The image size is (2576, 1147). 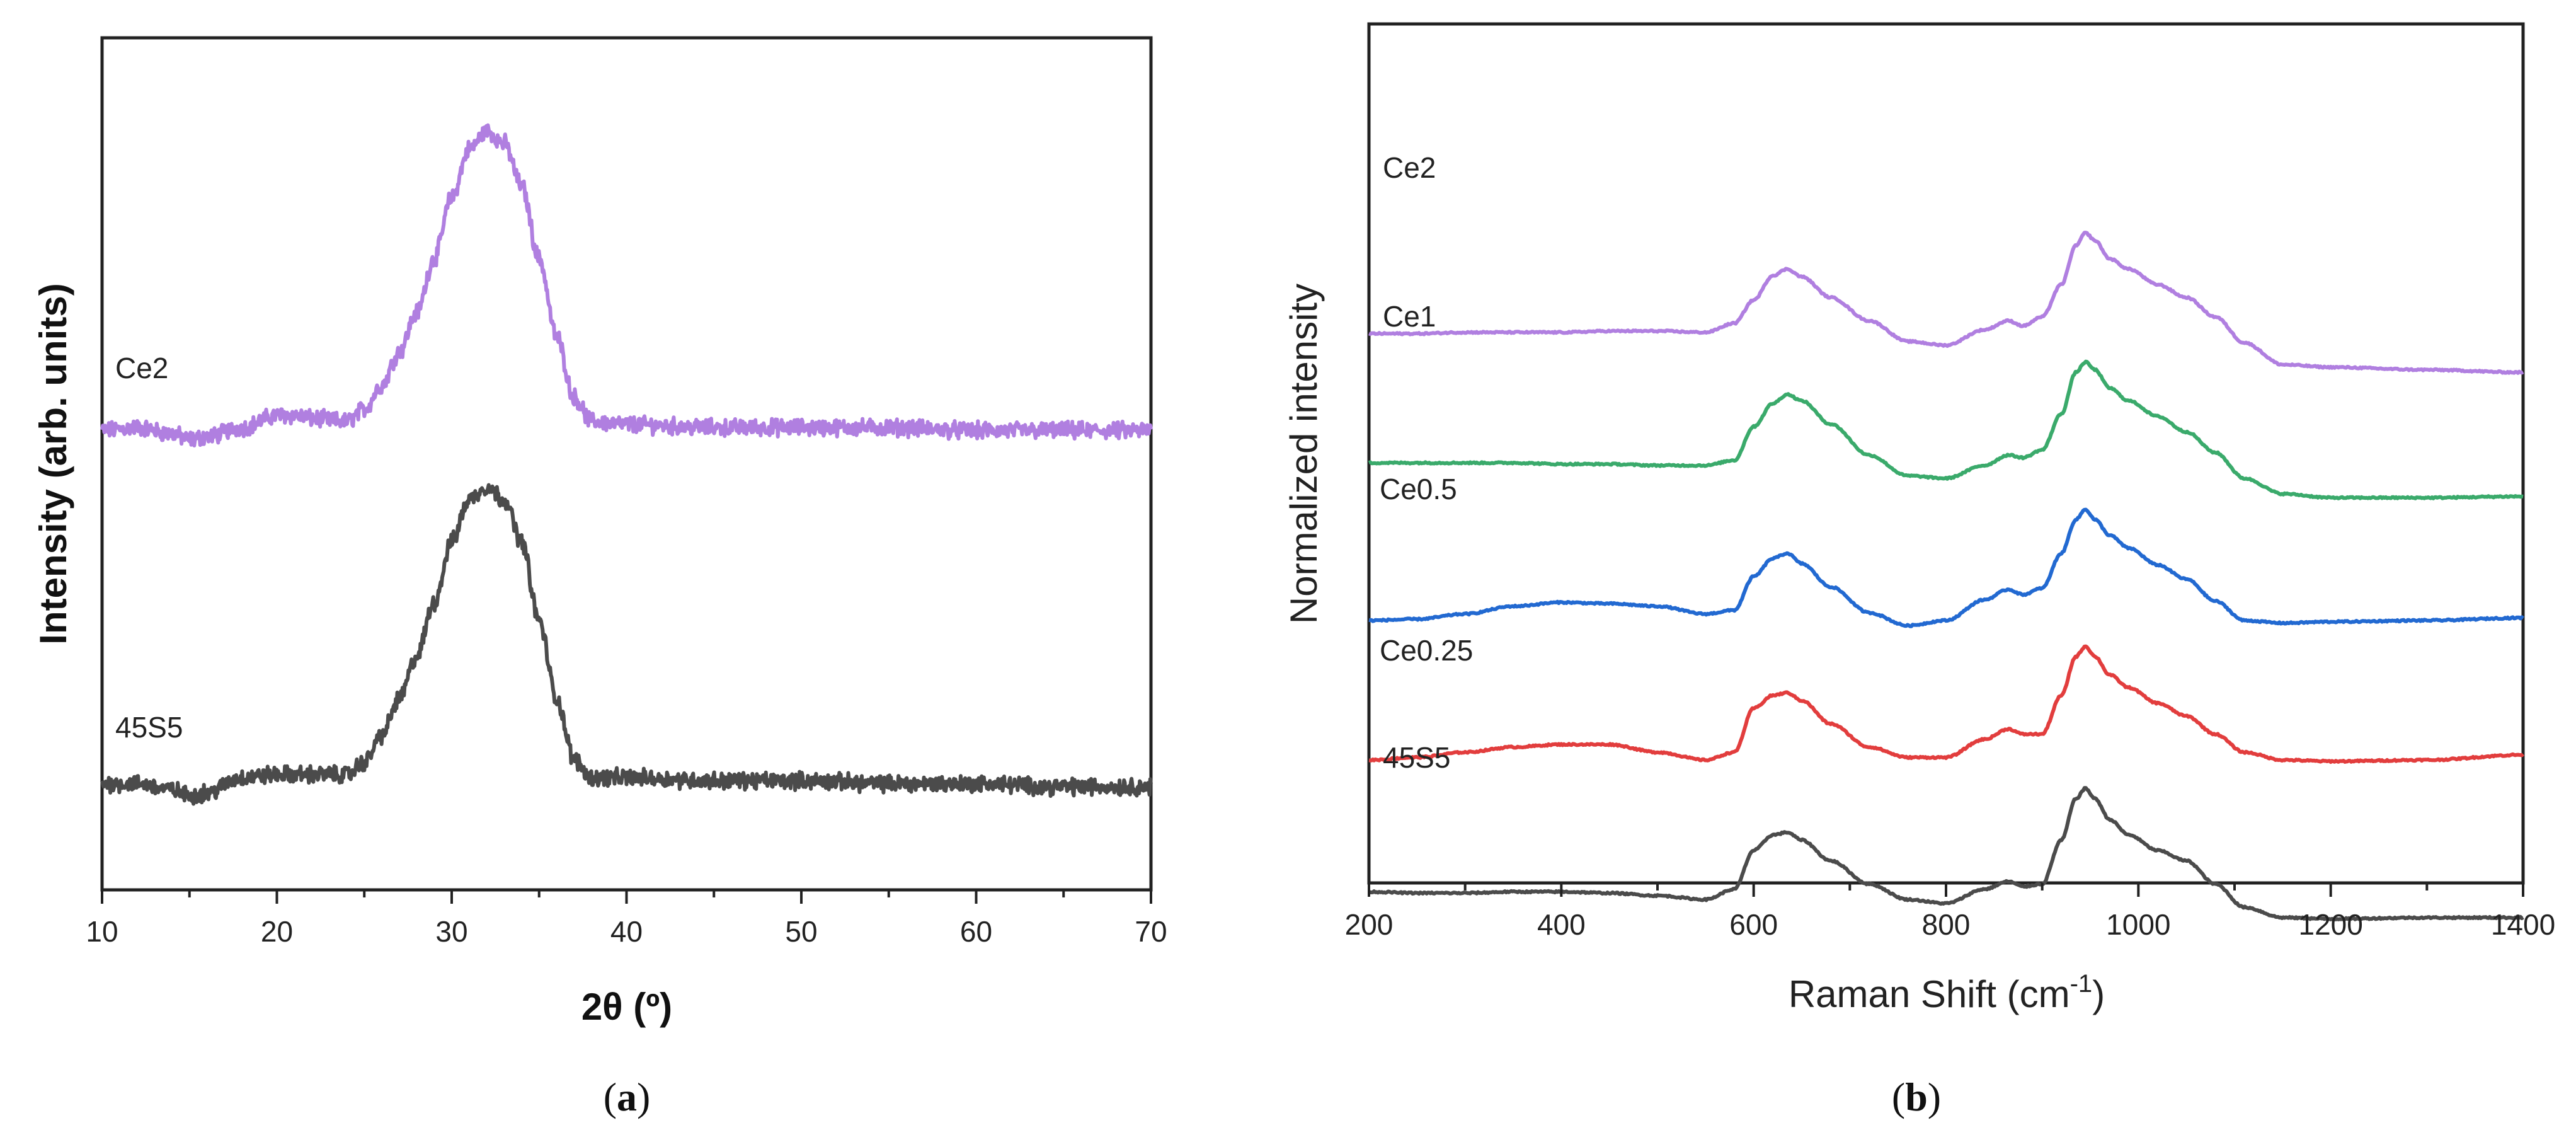 I want to click on panel-b-x-tick-label: 1000, so click(x=2138, y=924).